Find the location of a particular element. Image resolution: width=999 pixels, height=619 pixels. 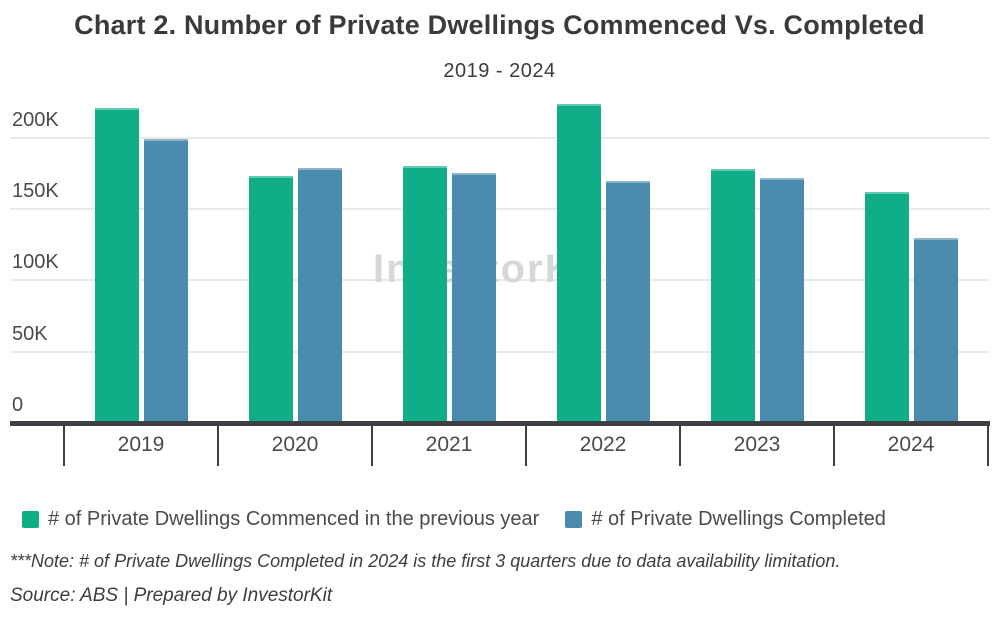

bar-2019-completed is located at coordinates (165, 281).